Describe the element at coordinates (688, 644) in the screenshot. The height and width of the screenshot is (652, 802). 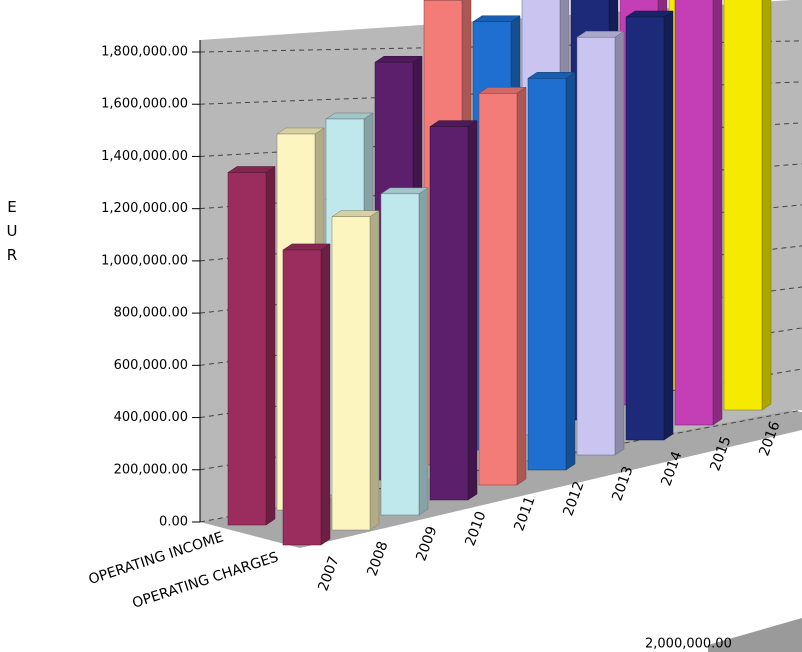
I see `next-chart-tick: 2,000,000.00` at that location.